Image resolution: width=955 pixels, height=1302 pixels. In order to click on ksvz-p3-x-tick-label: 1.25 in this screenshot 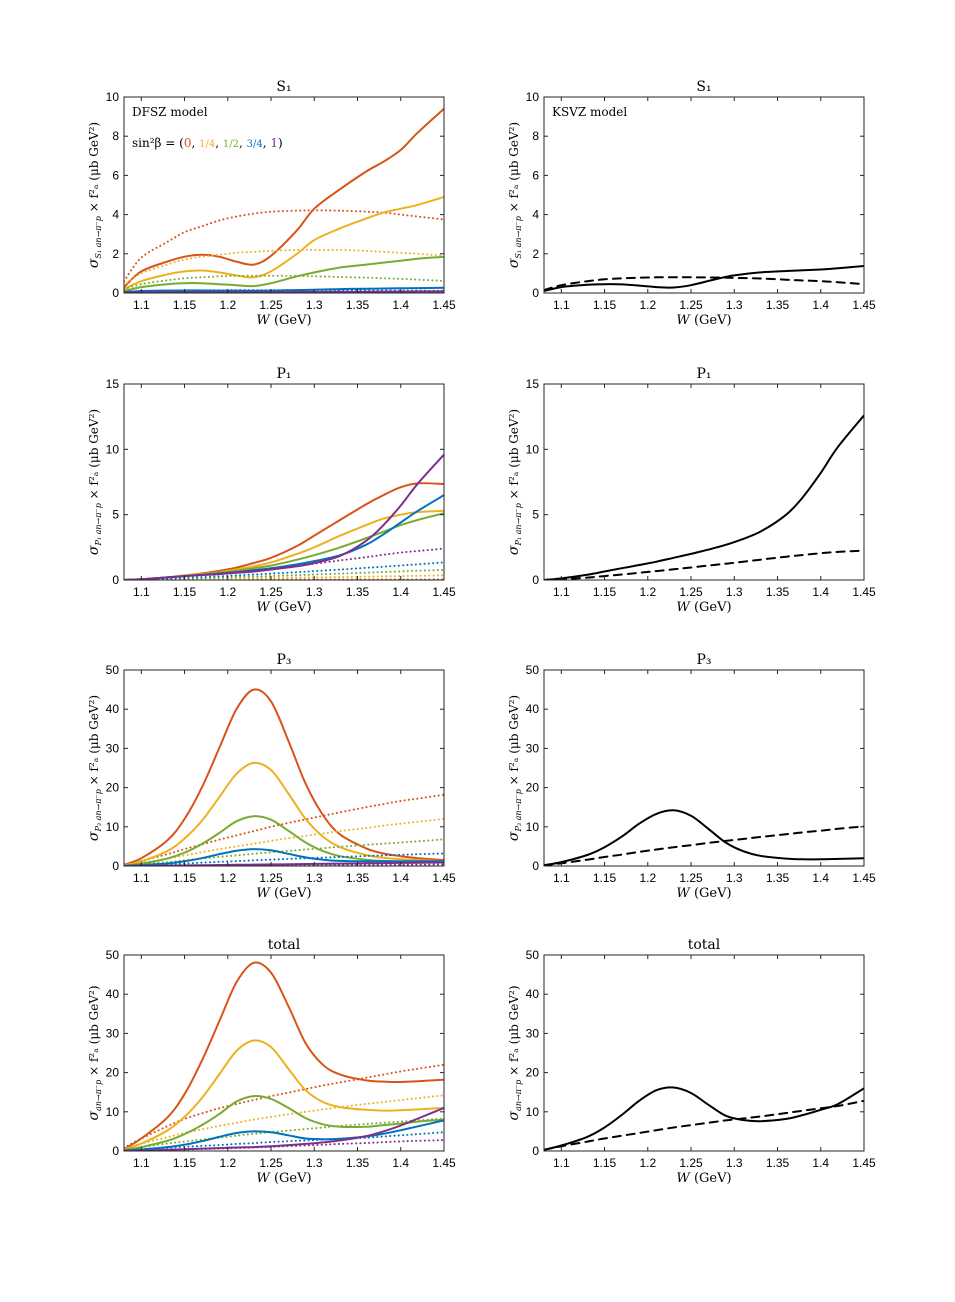, I will do `click(691, 878)`.